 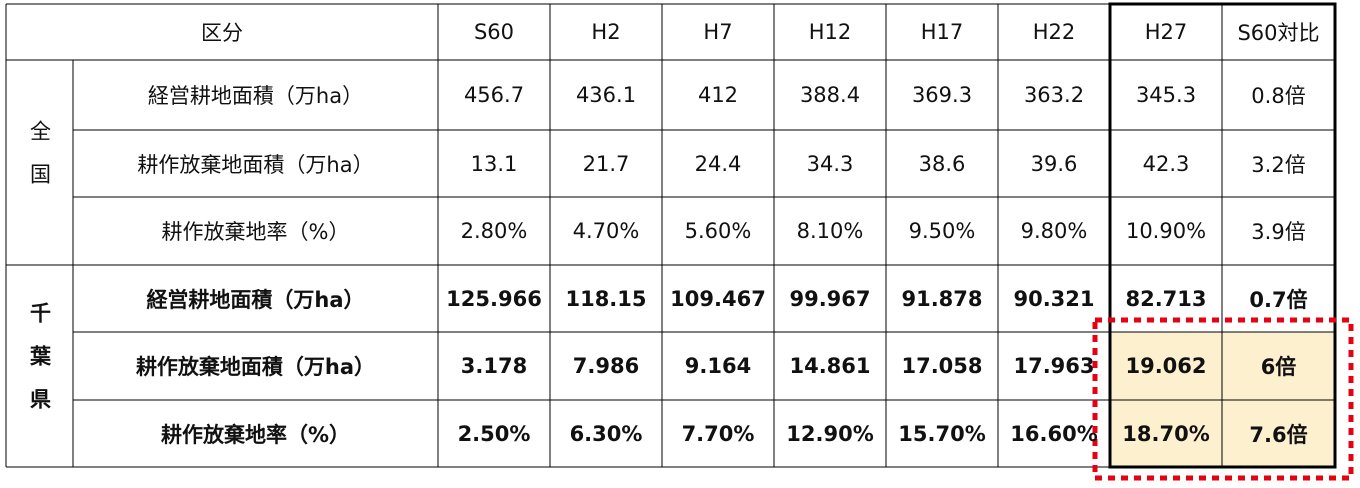 I want to click on data-cell: 345.3, so click(x=1166, y=95).